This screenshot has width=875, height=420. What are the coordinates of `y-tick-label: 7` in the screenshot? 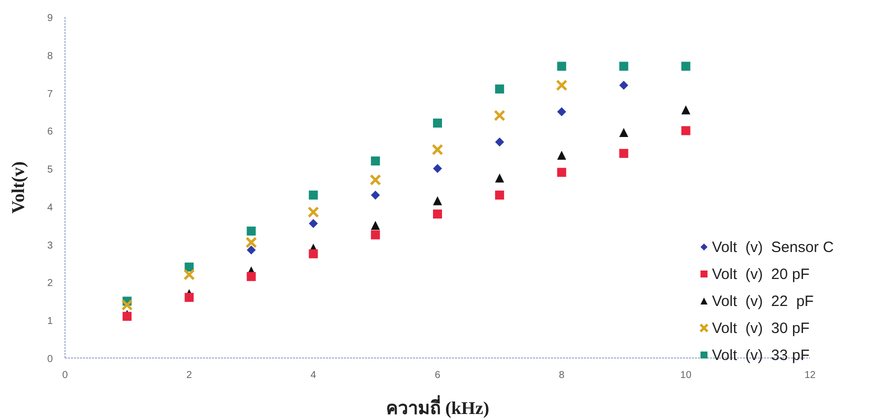 It's located at (50, 94).